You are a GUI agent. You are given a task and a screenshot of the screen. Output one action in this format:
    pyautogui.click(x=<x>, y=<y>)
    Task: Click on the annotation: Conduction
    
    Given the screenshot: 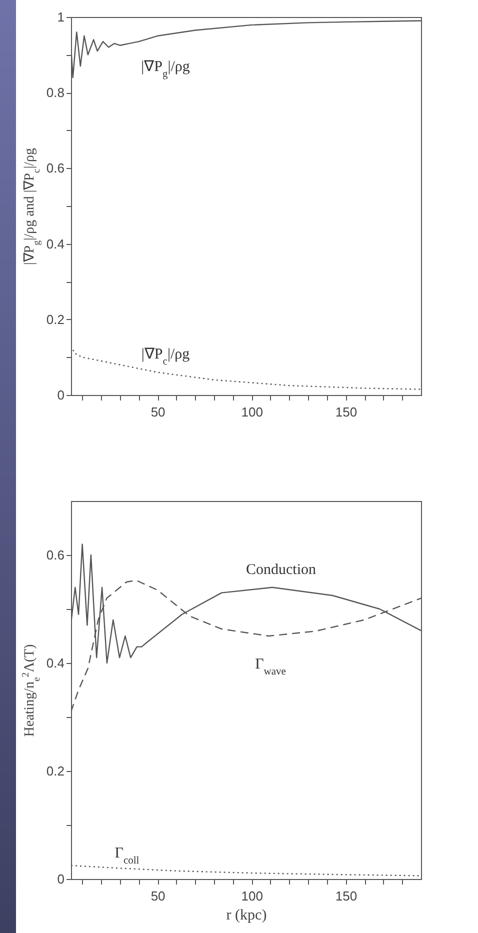 What is the action you would take?
    pyautogui.click(x=281, y=570)
    